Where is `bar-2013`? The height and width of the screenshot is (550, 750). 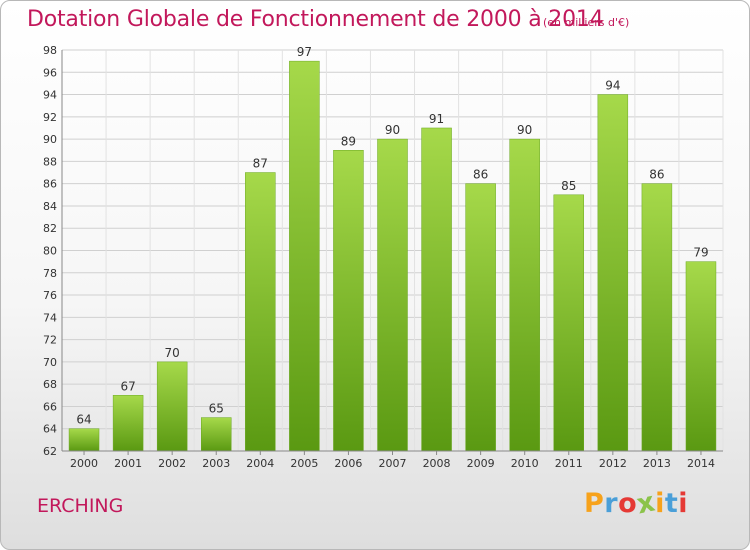 bar-2013 is located at coordinates (657, 317).